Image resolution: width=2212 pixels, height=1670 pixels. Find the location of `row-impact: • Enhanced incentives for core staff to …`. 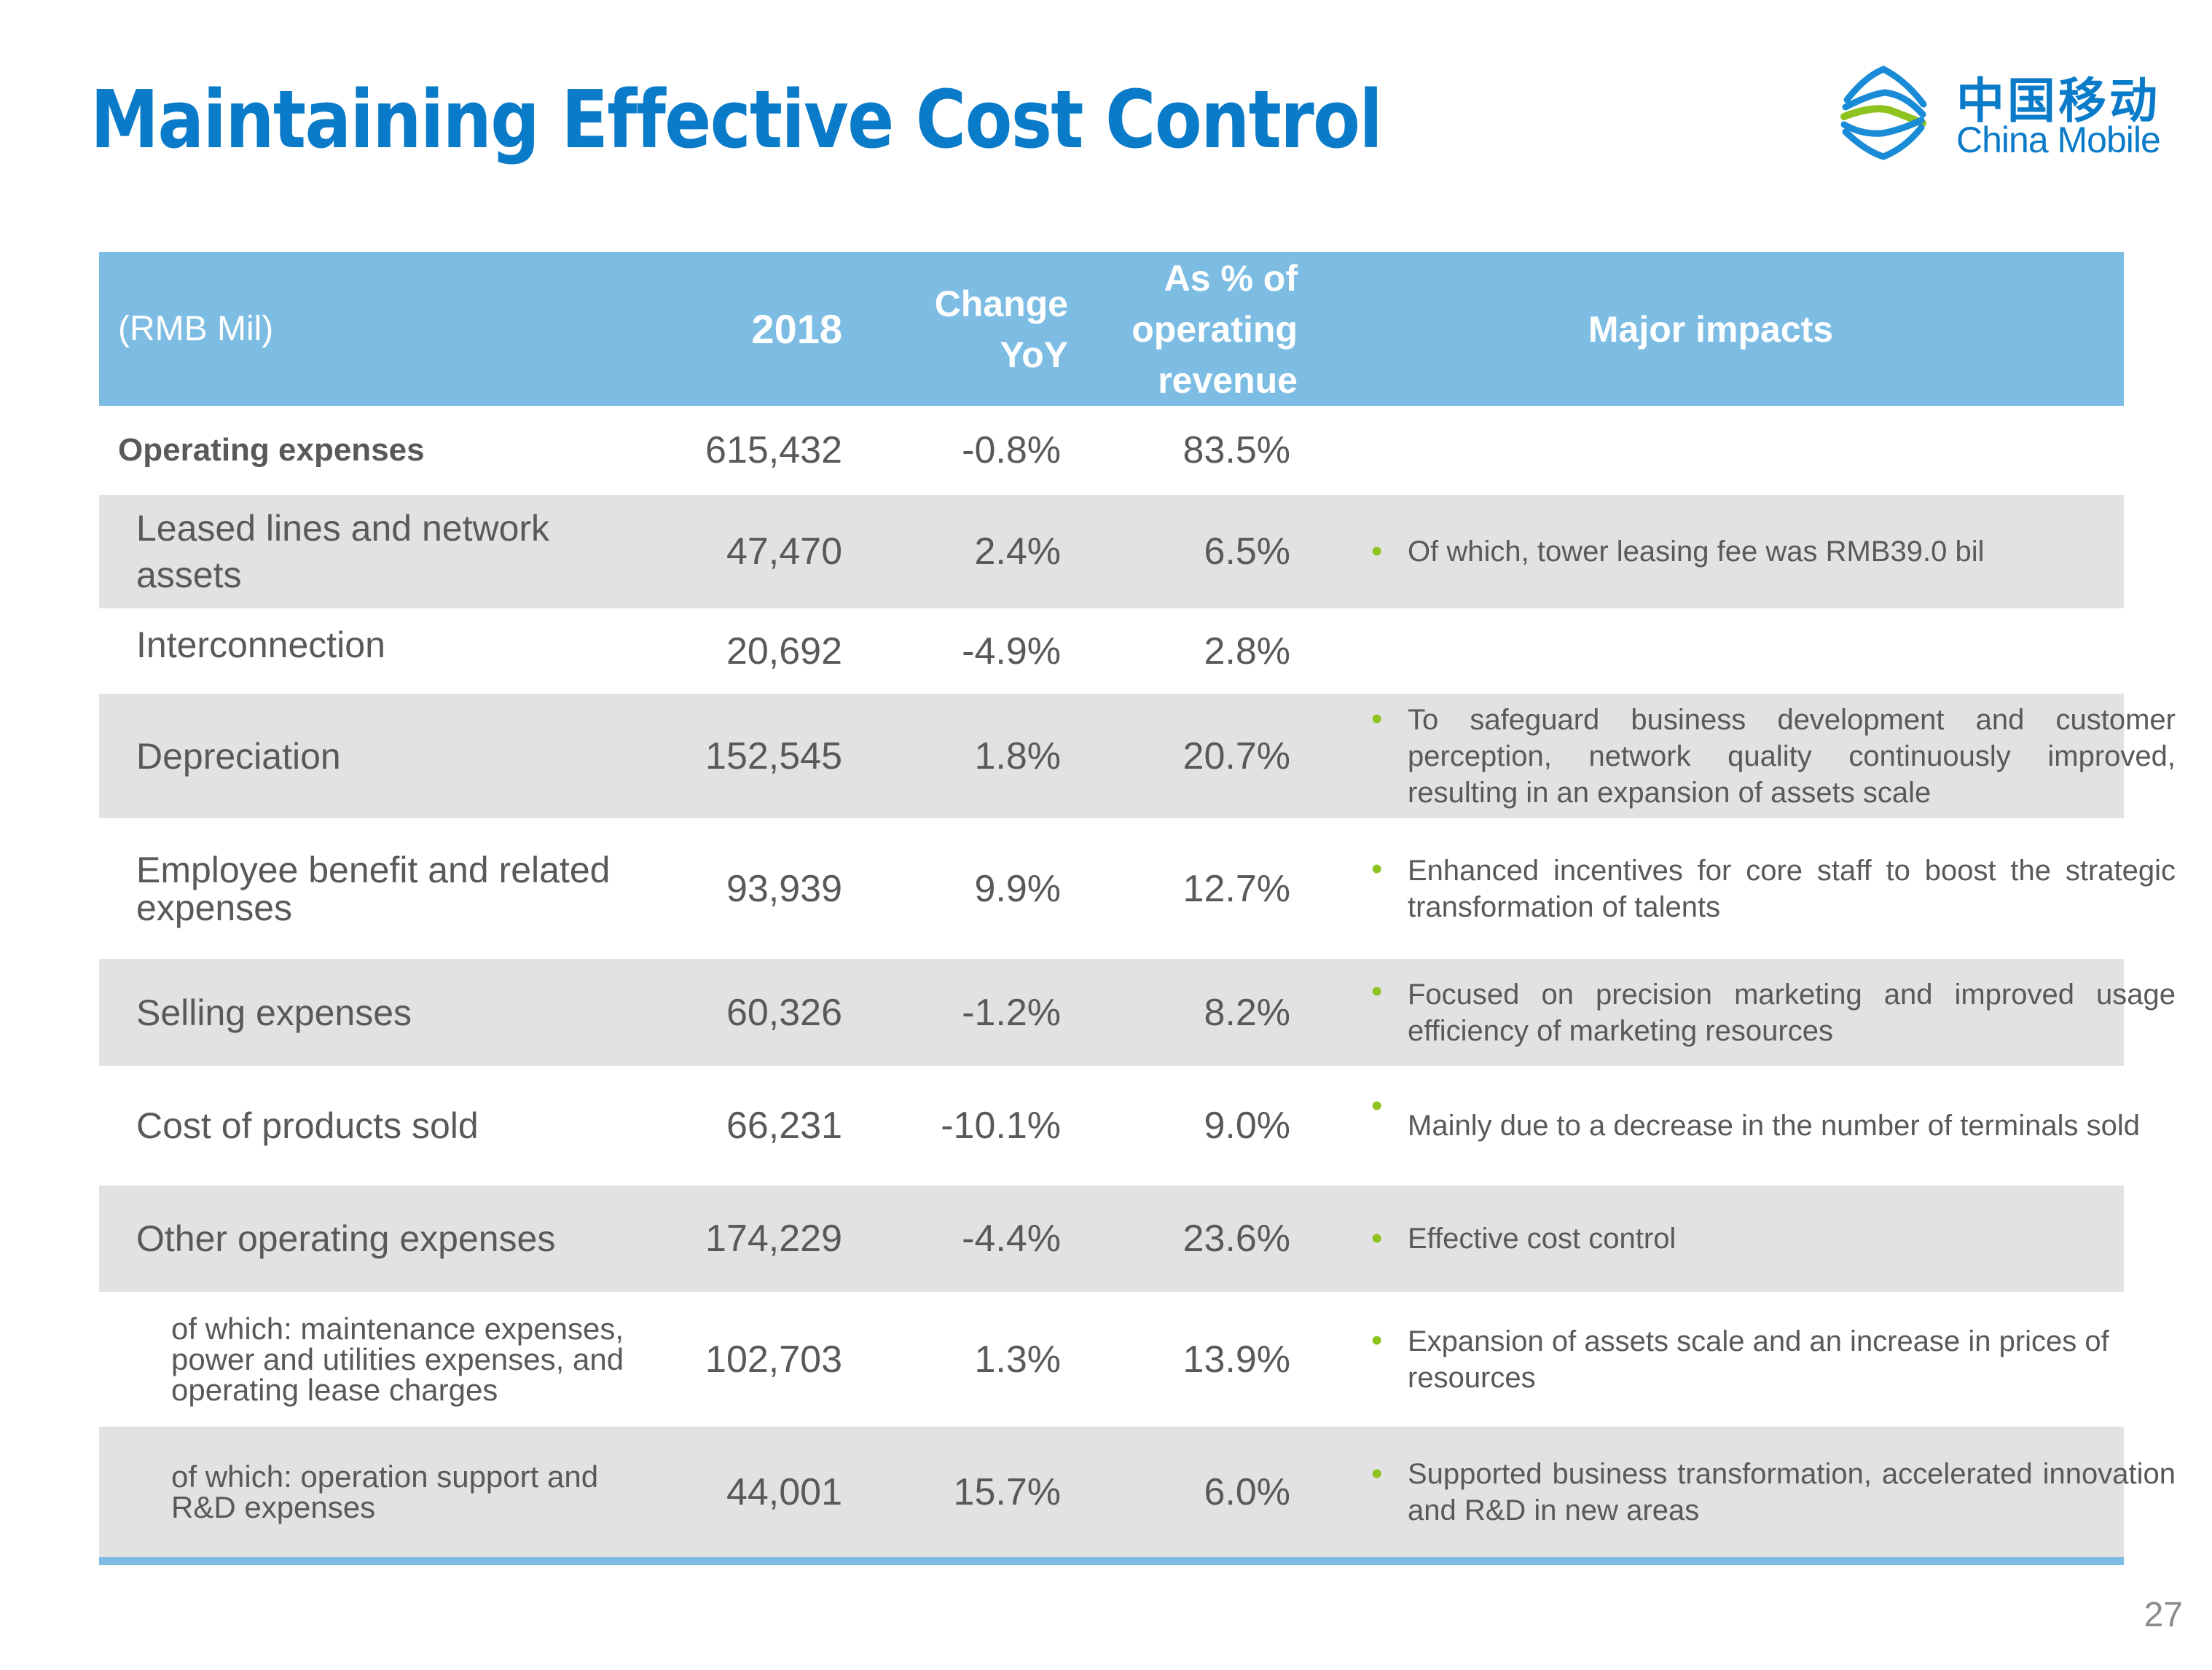

row-impact: • Enhanced incentives for core staff to … is located at coordinates (1773, 889).